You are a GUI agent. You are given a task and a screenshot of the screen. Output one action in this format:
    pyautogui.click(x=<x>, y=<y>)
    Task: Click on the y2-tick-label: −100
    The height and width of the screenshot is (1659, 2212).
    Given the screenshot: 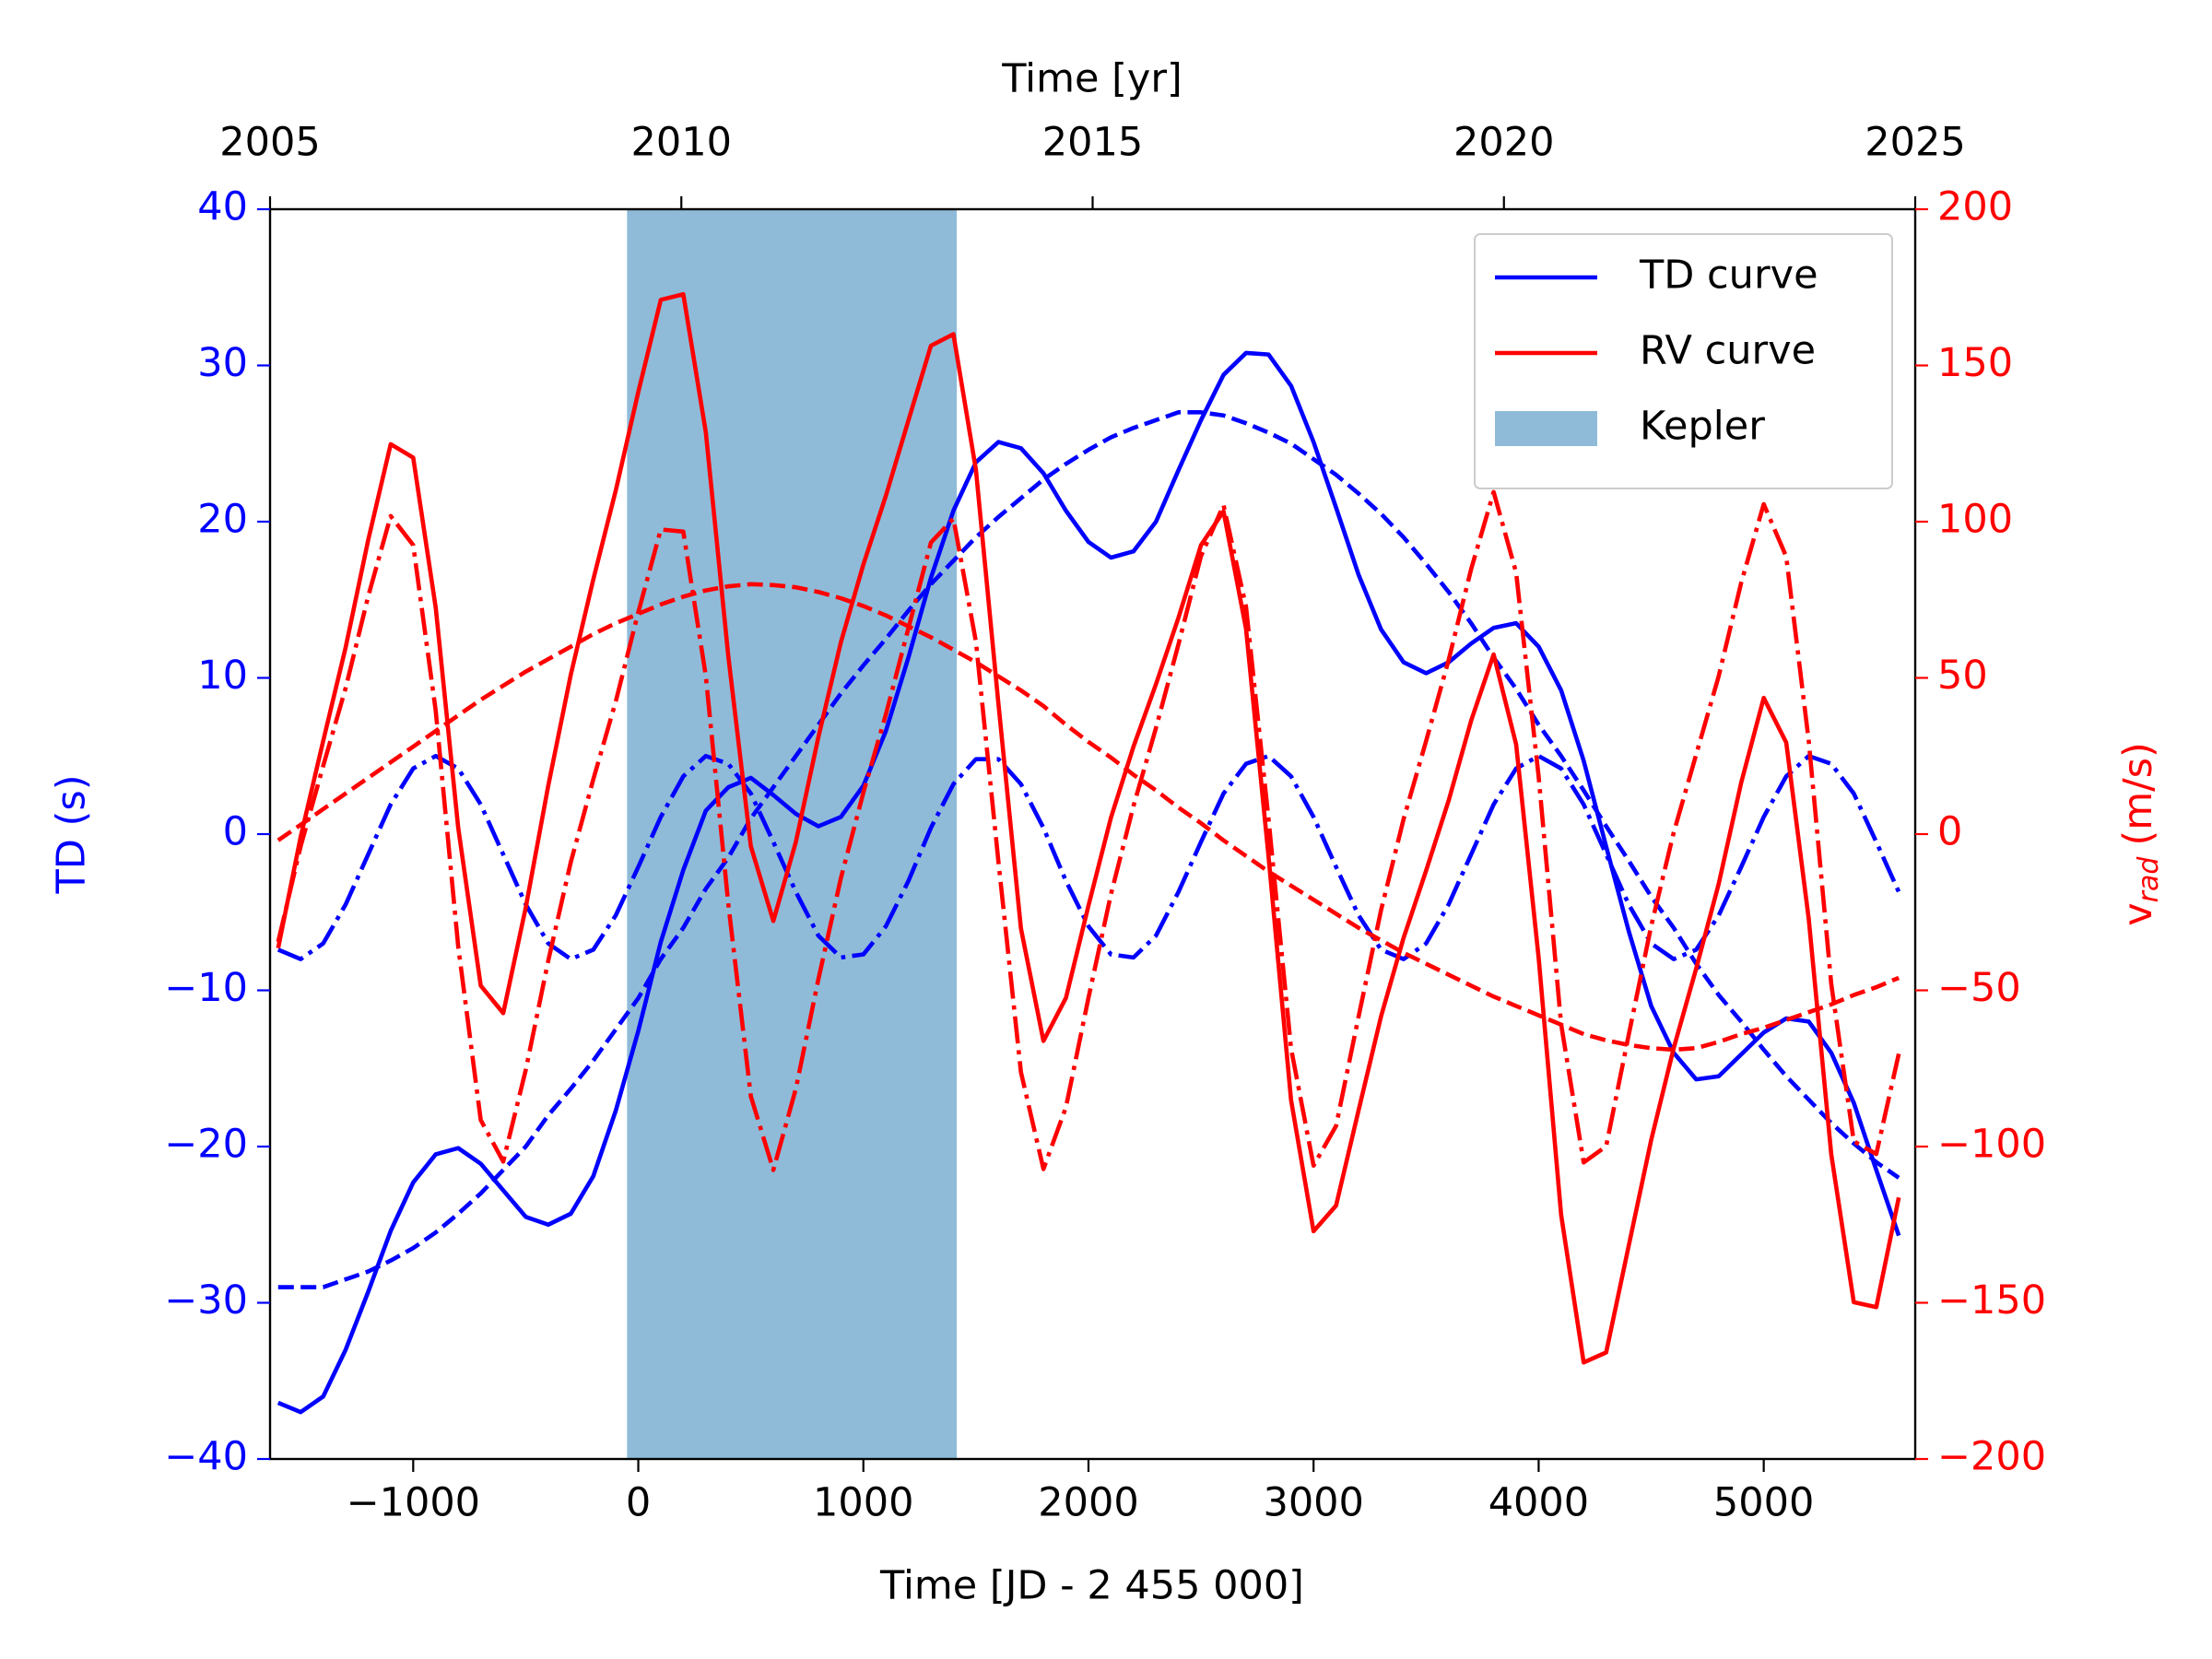 What is the action you would take?
    pyautogui.click(x=1991, y=1145)
    